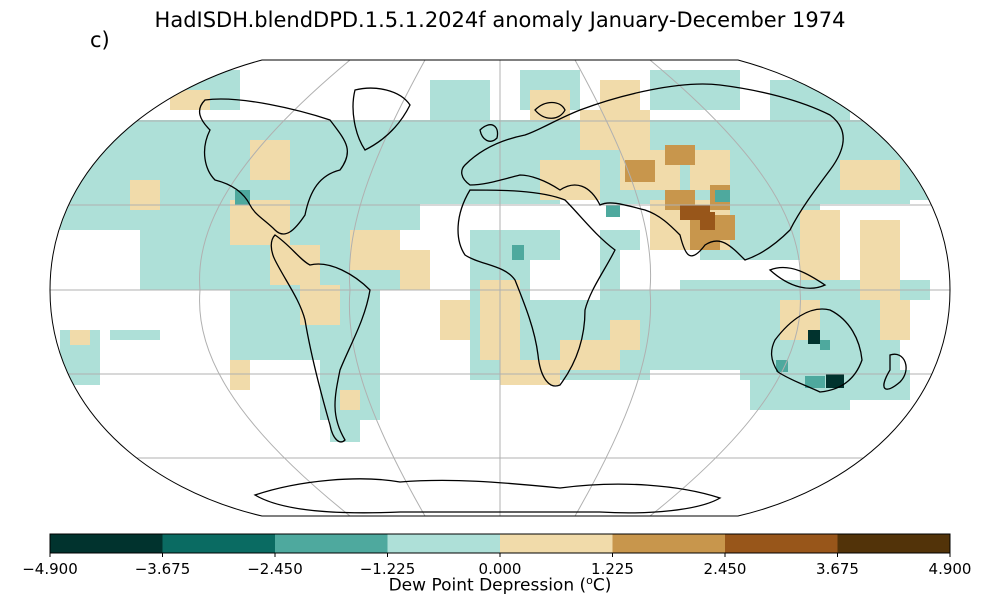 The image size is (1000, 600). What do you see at coordinates (162, 569) in the screenshot?
I see `colorbar-tick-label: −3.675` at bounding box center [162, 569].